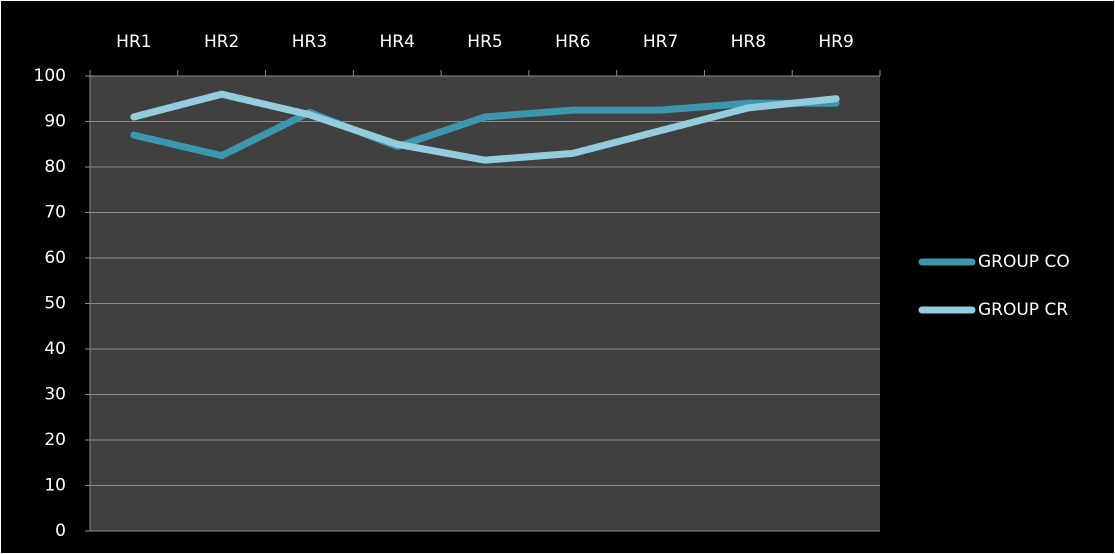  Describe the element at coordinates (50, 76) in the screenshot. I see `y-tick-label: 100` at that location.